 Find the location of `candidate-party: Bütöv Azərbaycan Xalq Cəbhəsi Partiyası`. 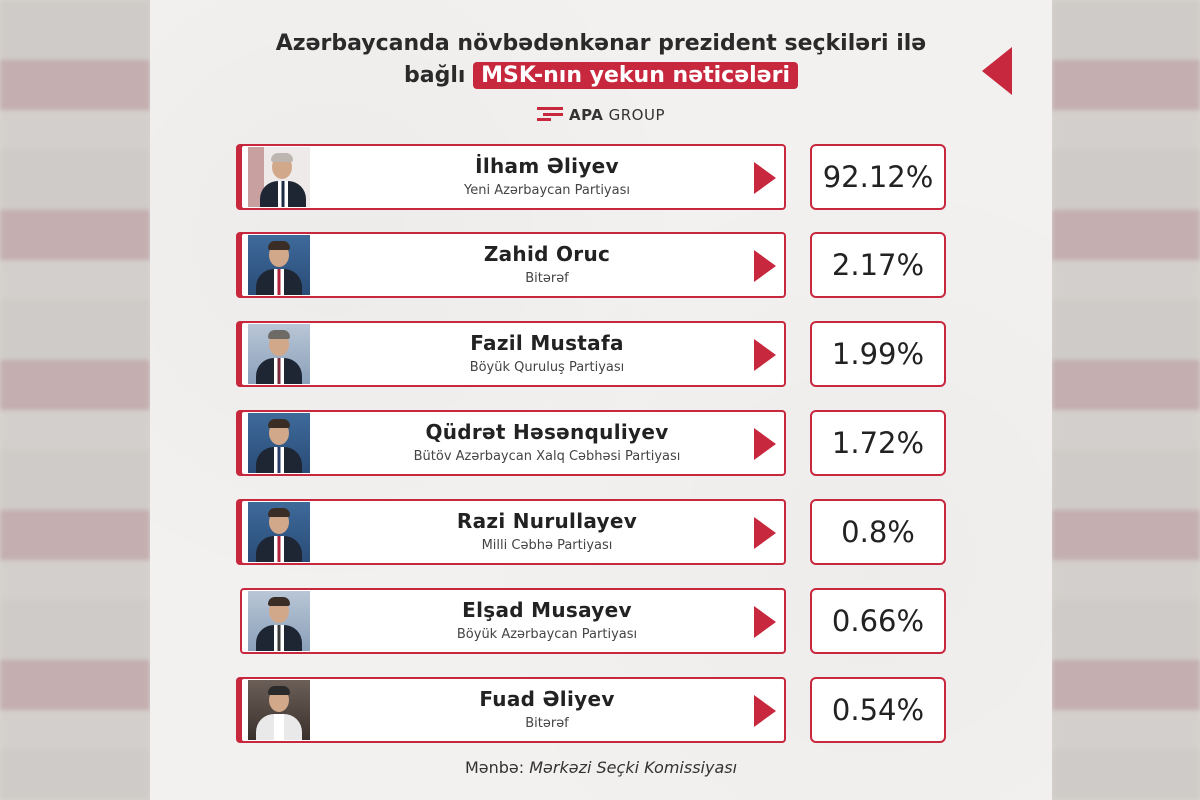

candidate-party: Bütöv Azərbaycan Xalq Cəbhəsi Partiyası is located at coordinates (547, 456).